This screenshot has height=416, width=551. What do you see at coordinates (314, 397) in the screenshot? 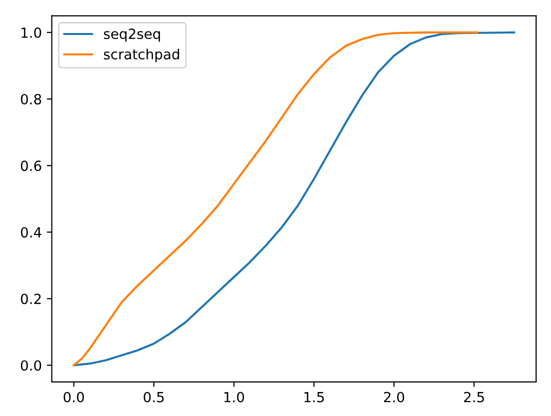
I see `x-tick-label: 1.5` at bounding box center [314, 397].